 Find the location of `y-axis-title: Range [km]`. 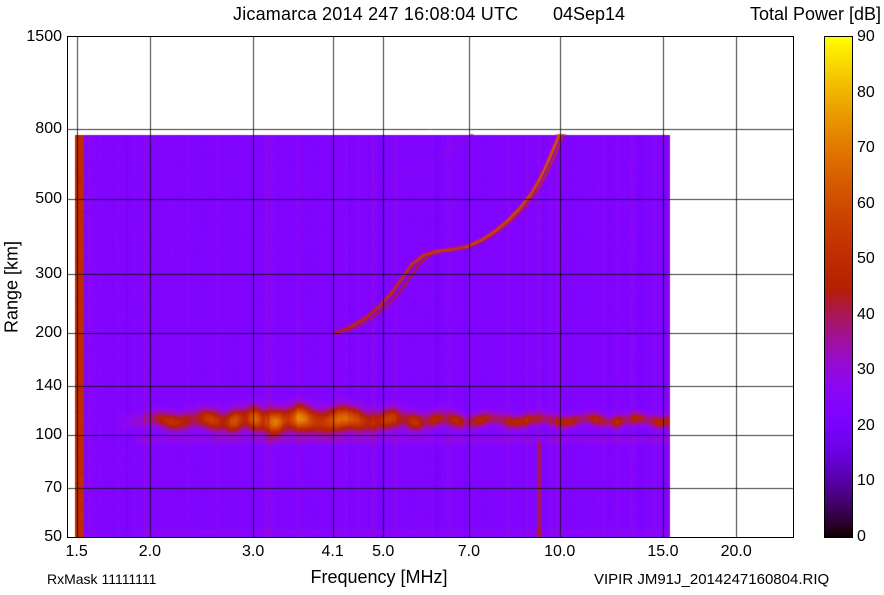

y-axis-title: Range [km] is located at coordinates (11, 287).